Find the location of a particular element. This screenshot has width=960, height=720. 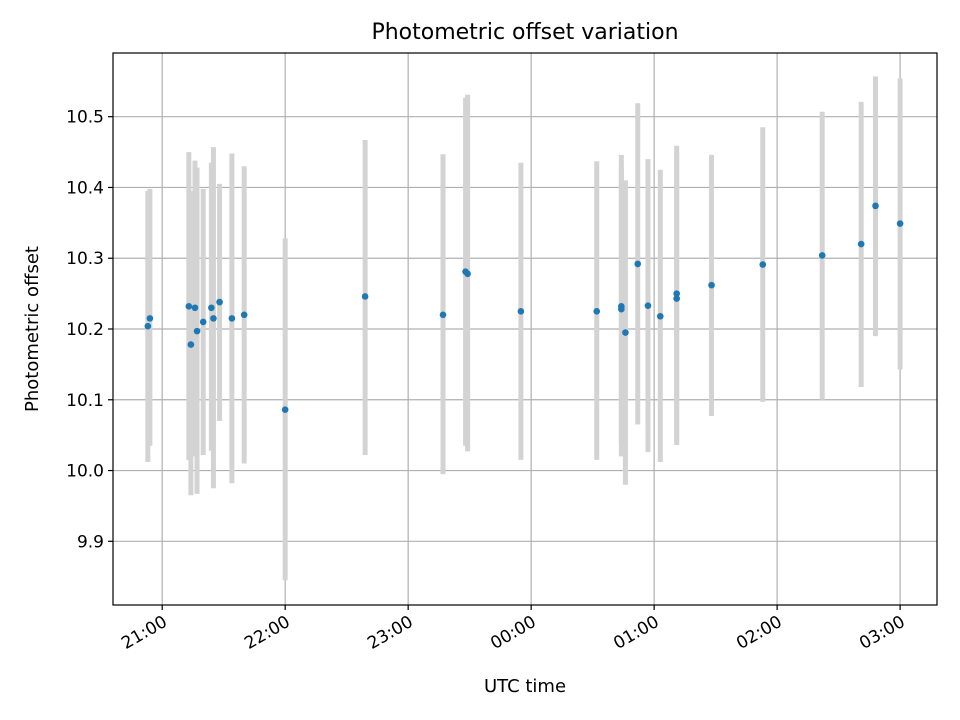

y-tick-label: 9.9 is located at coordinates (90, 542).